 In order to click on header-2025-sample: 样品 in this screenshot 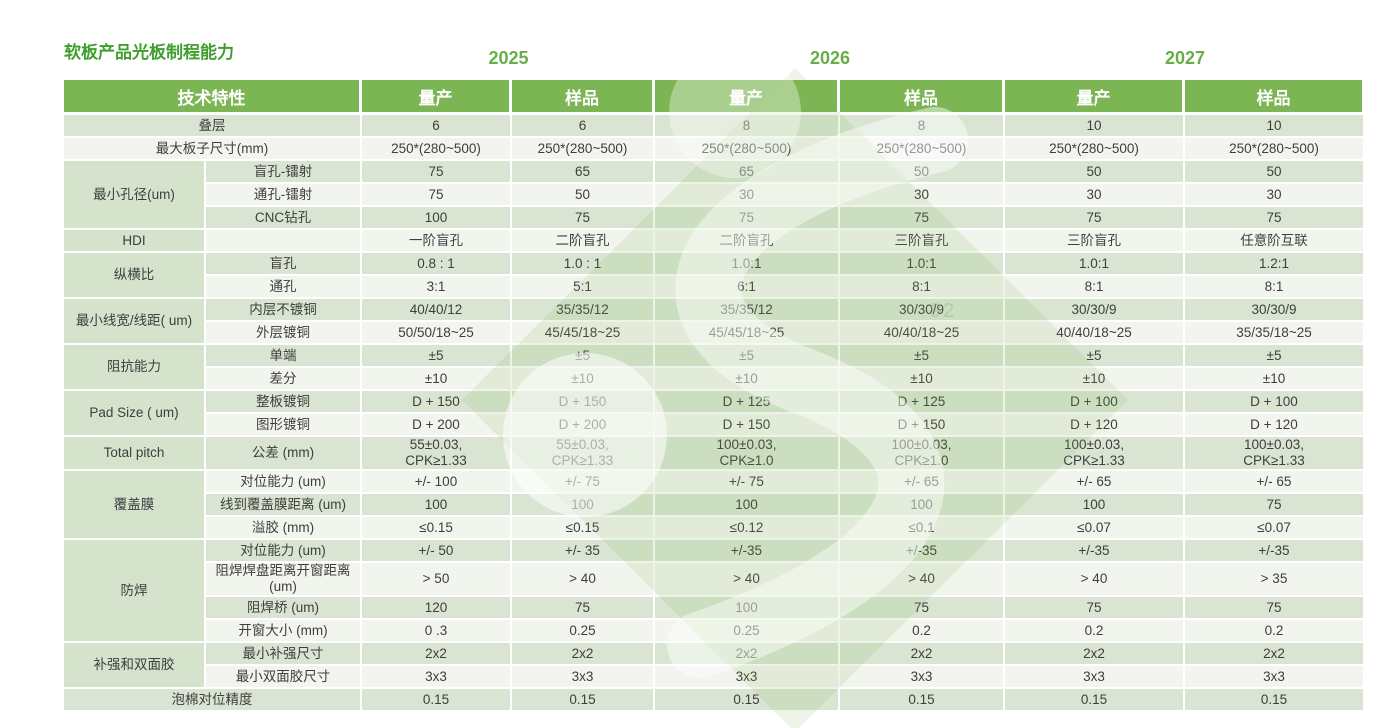, I will do `click(583, 97)`.